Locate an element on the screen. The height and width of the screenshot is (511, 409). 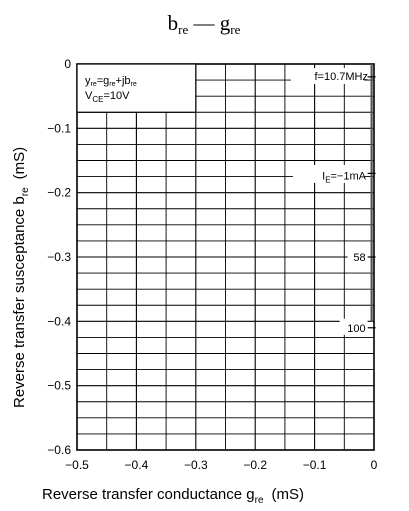
vce-label: VCE=10V is located at coordinates (107, 97).